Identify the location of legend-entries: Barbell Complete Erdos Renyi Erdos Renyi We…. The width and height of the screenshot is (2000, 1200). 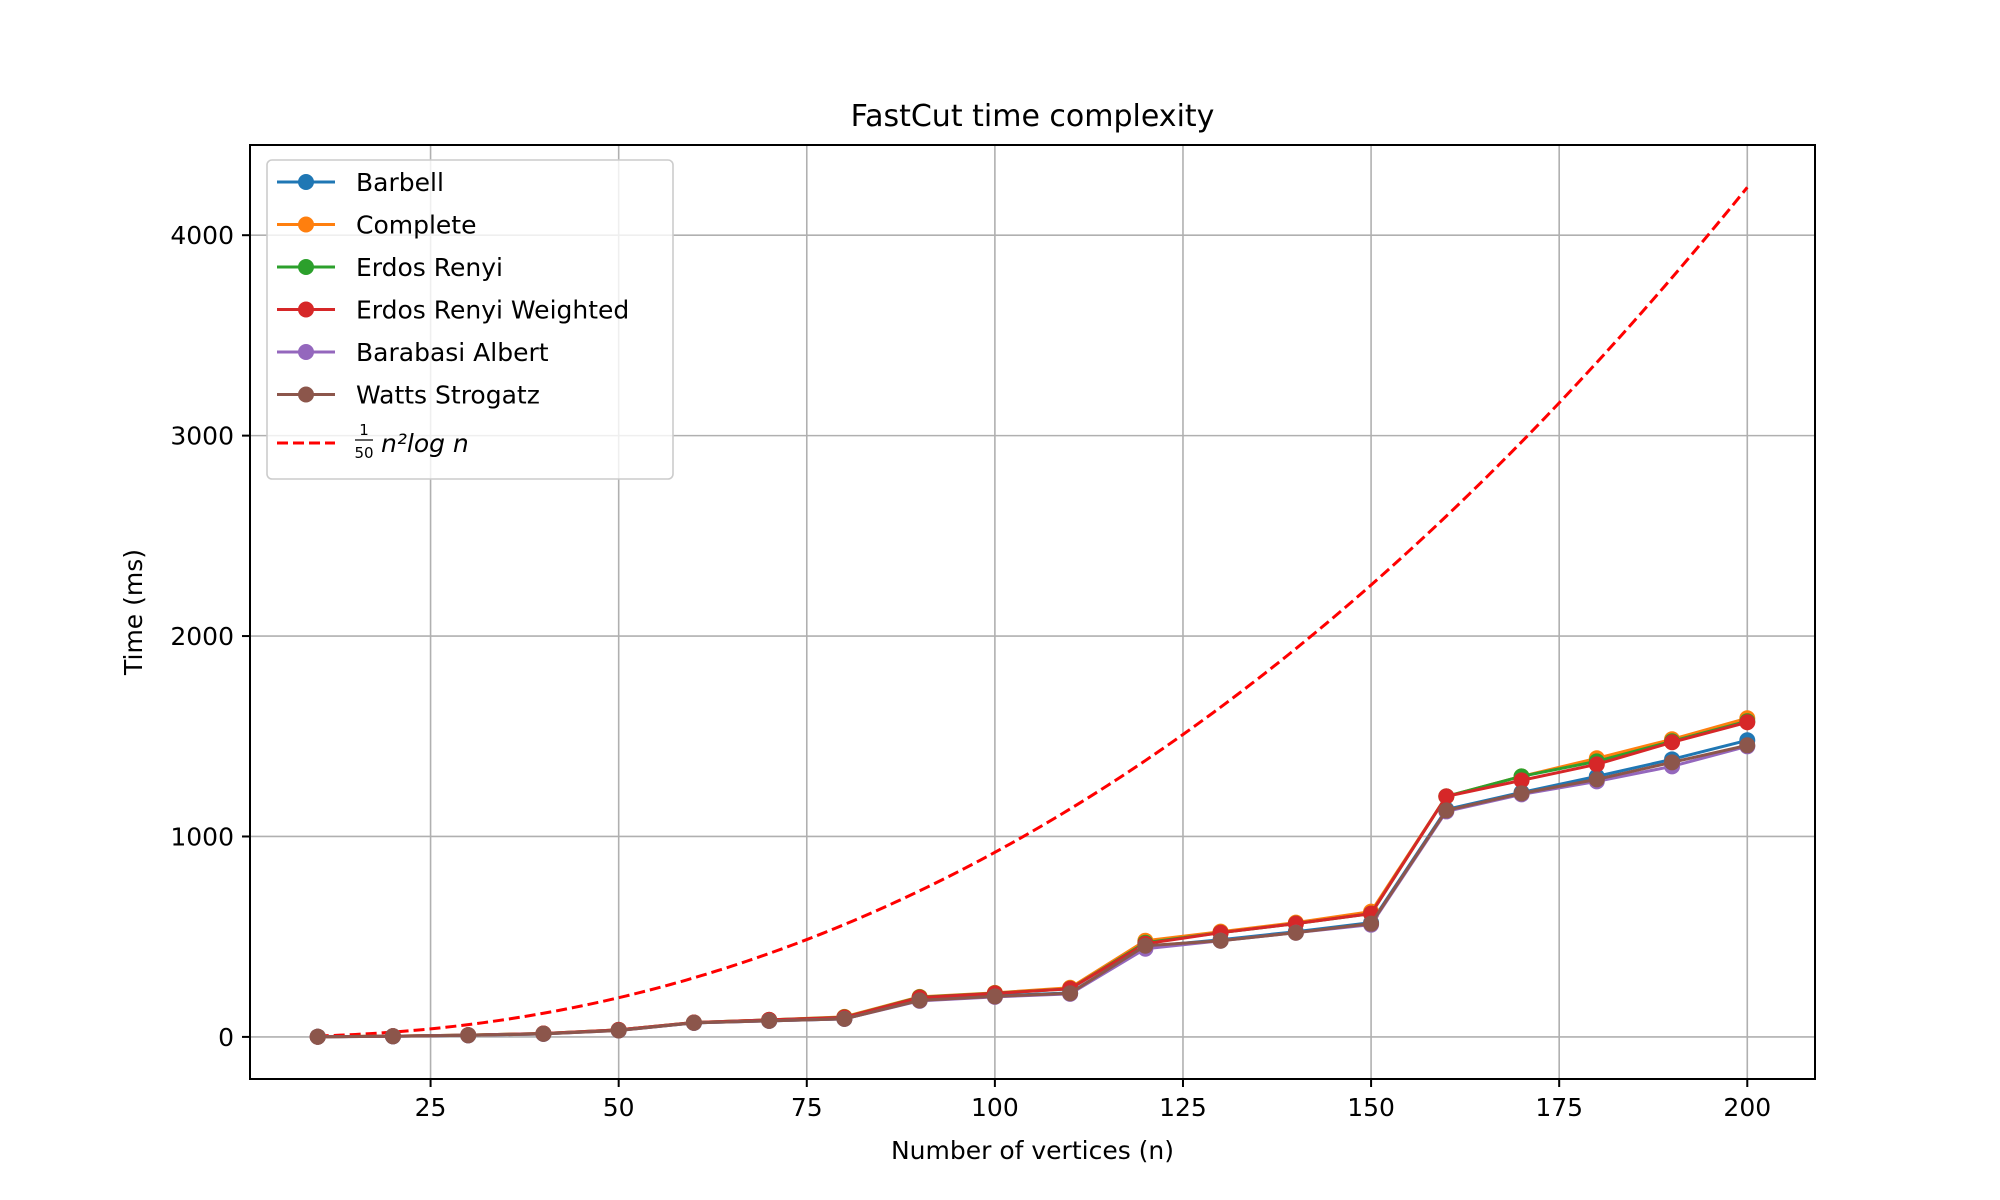
(453, 289).